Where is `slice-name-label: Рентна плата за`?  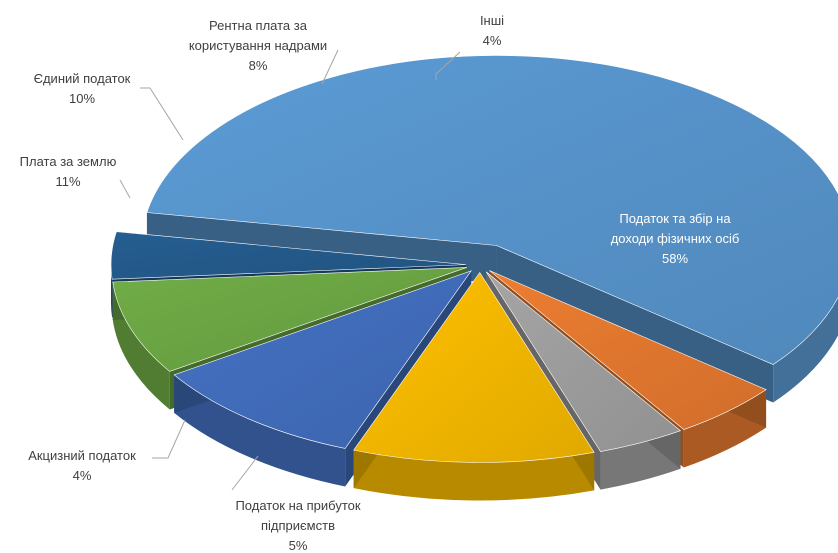 slice-name-label: Рентна плата за is located at coordinates (258, 25).